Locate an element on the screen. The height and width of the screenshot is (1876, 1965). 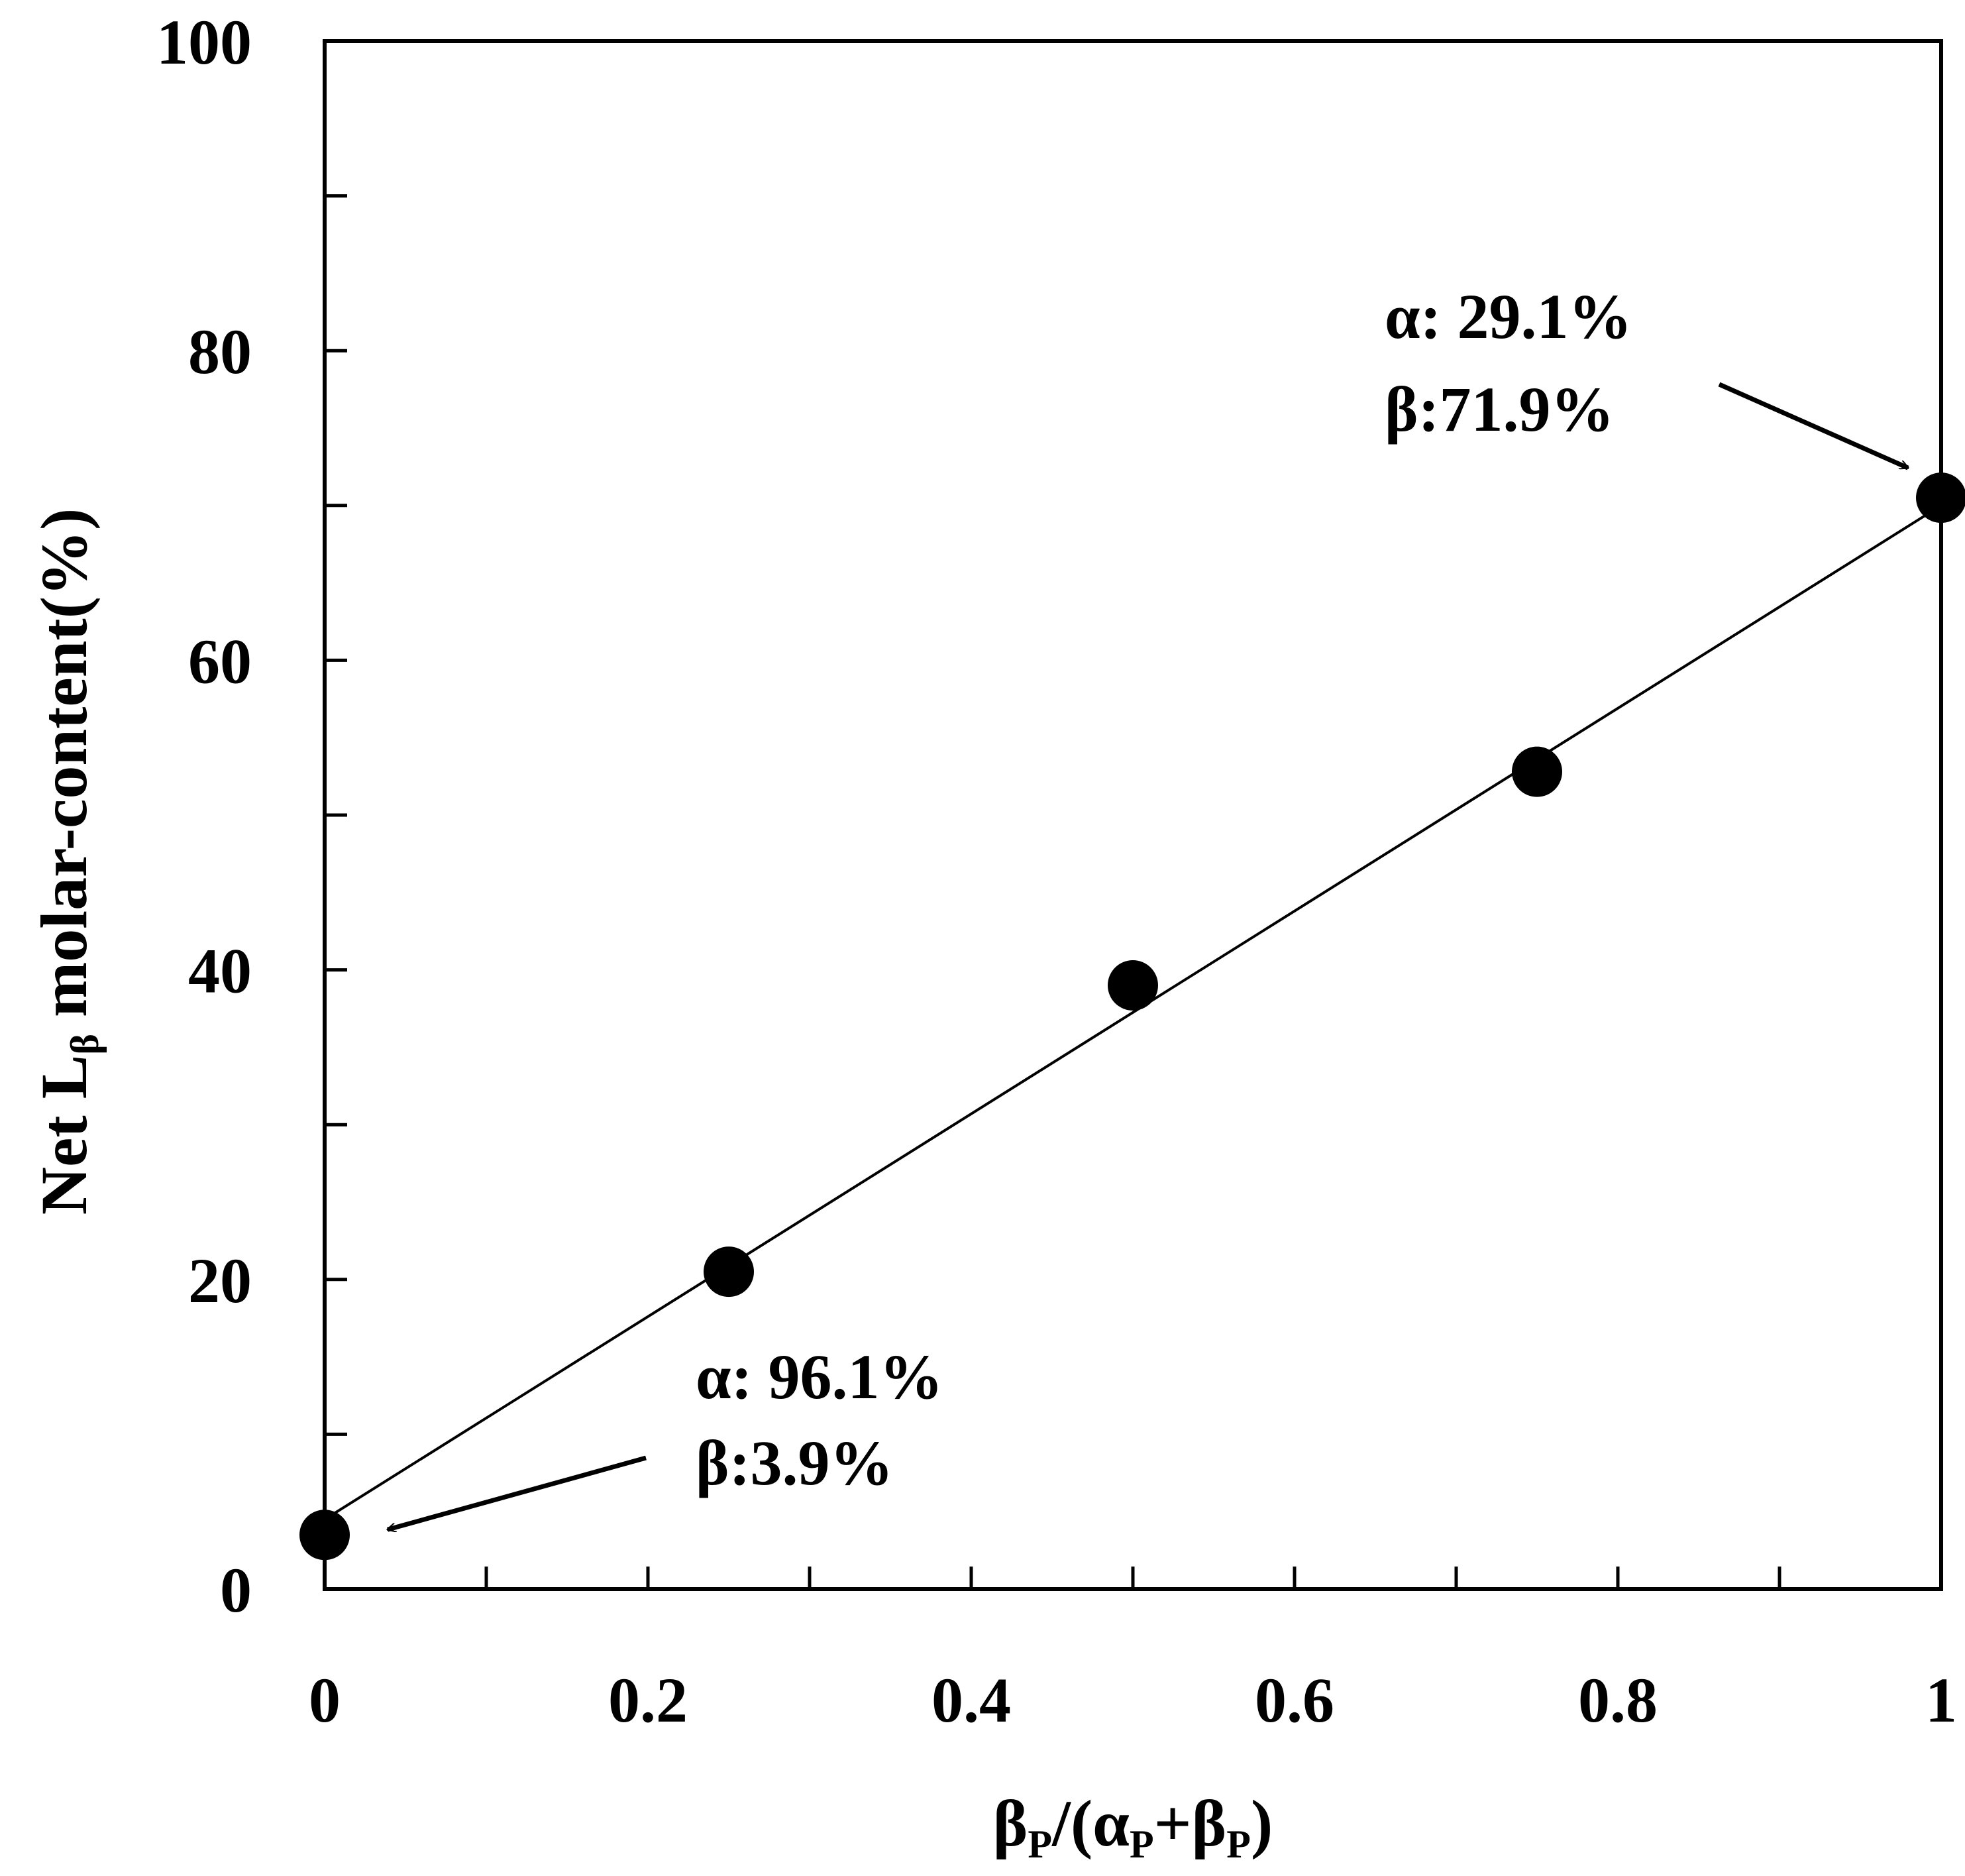
annotation-alpha-high: α: 29.1% is located at coordinates (1508, 316).